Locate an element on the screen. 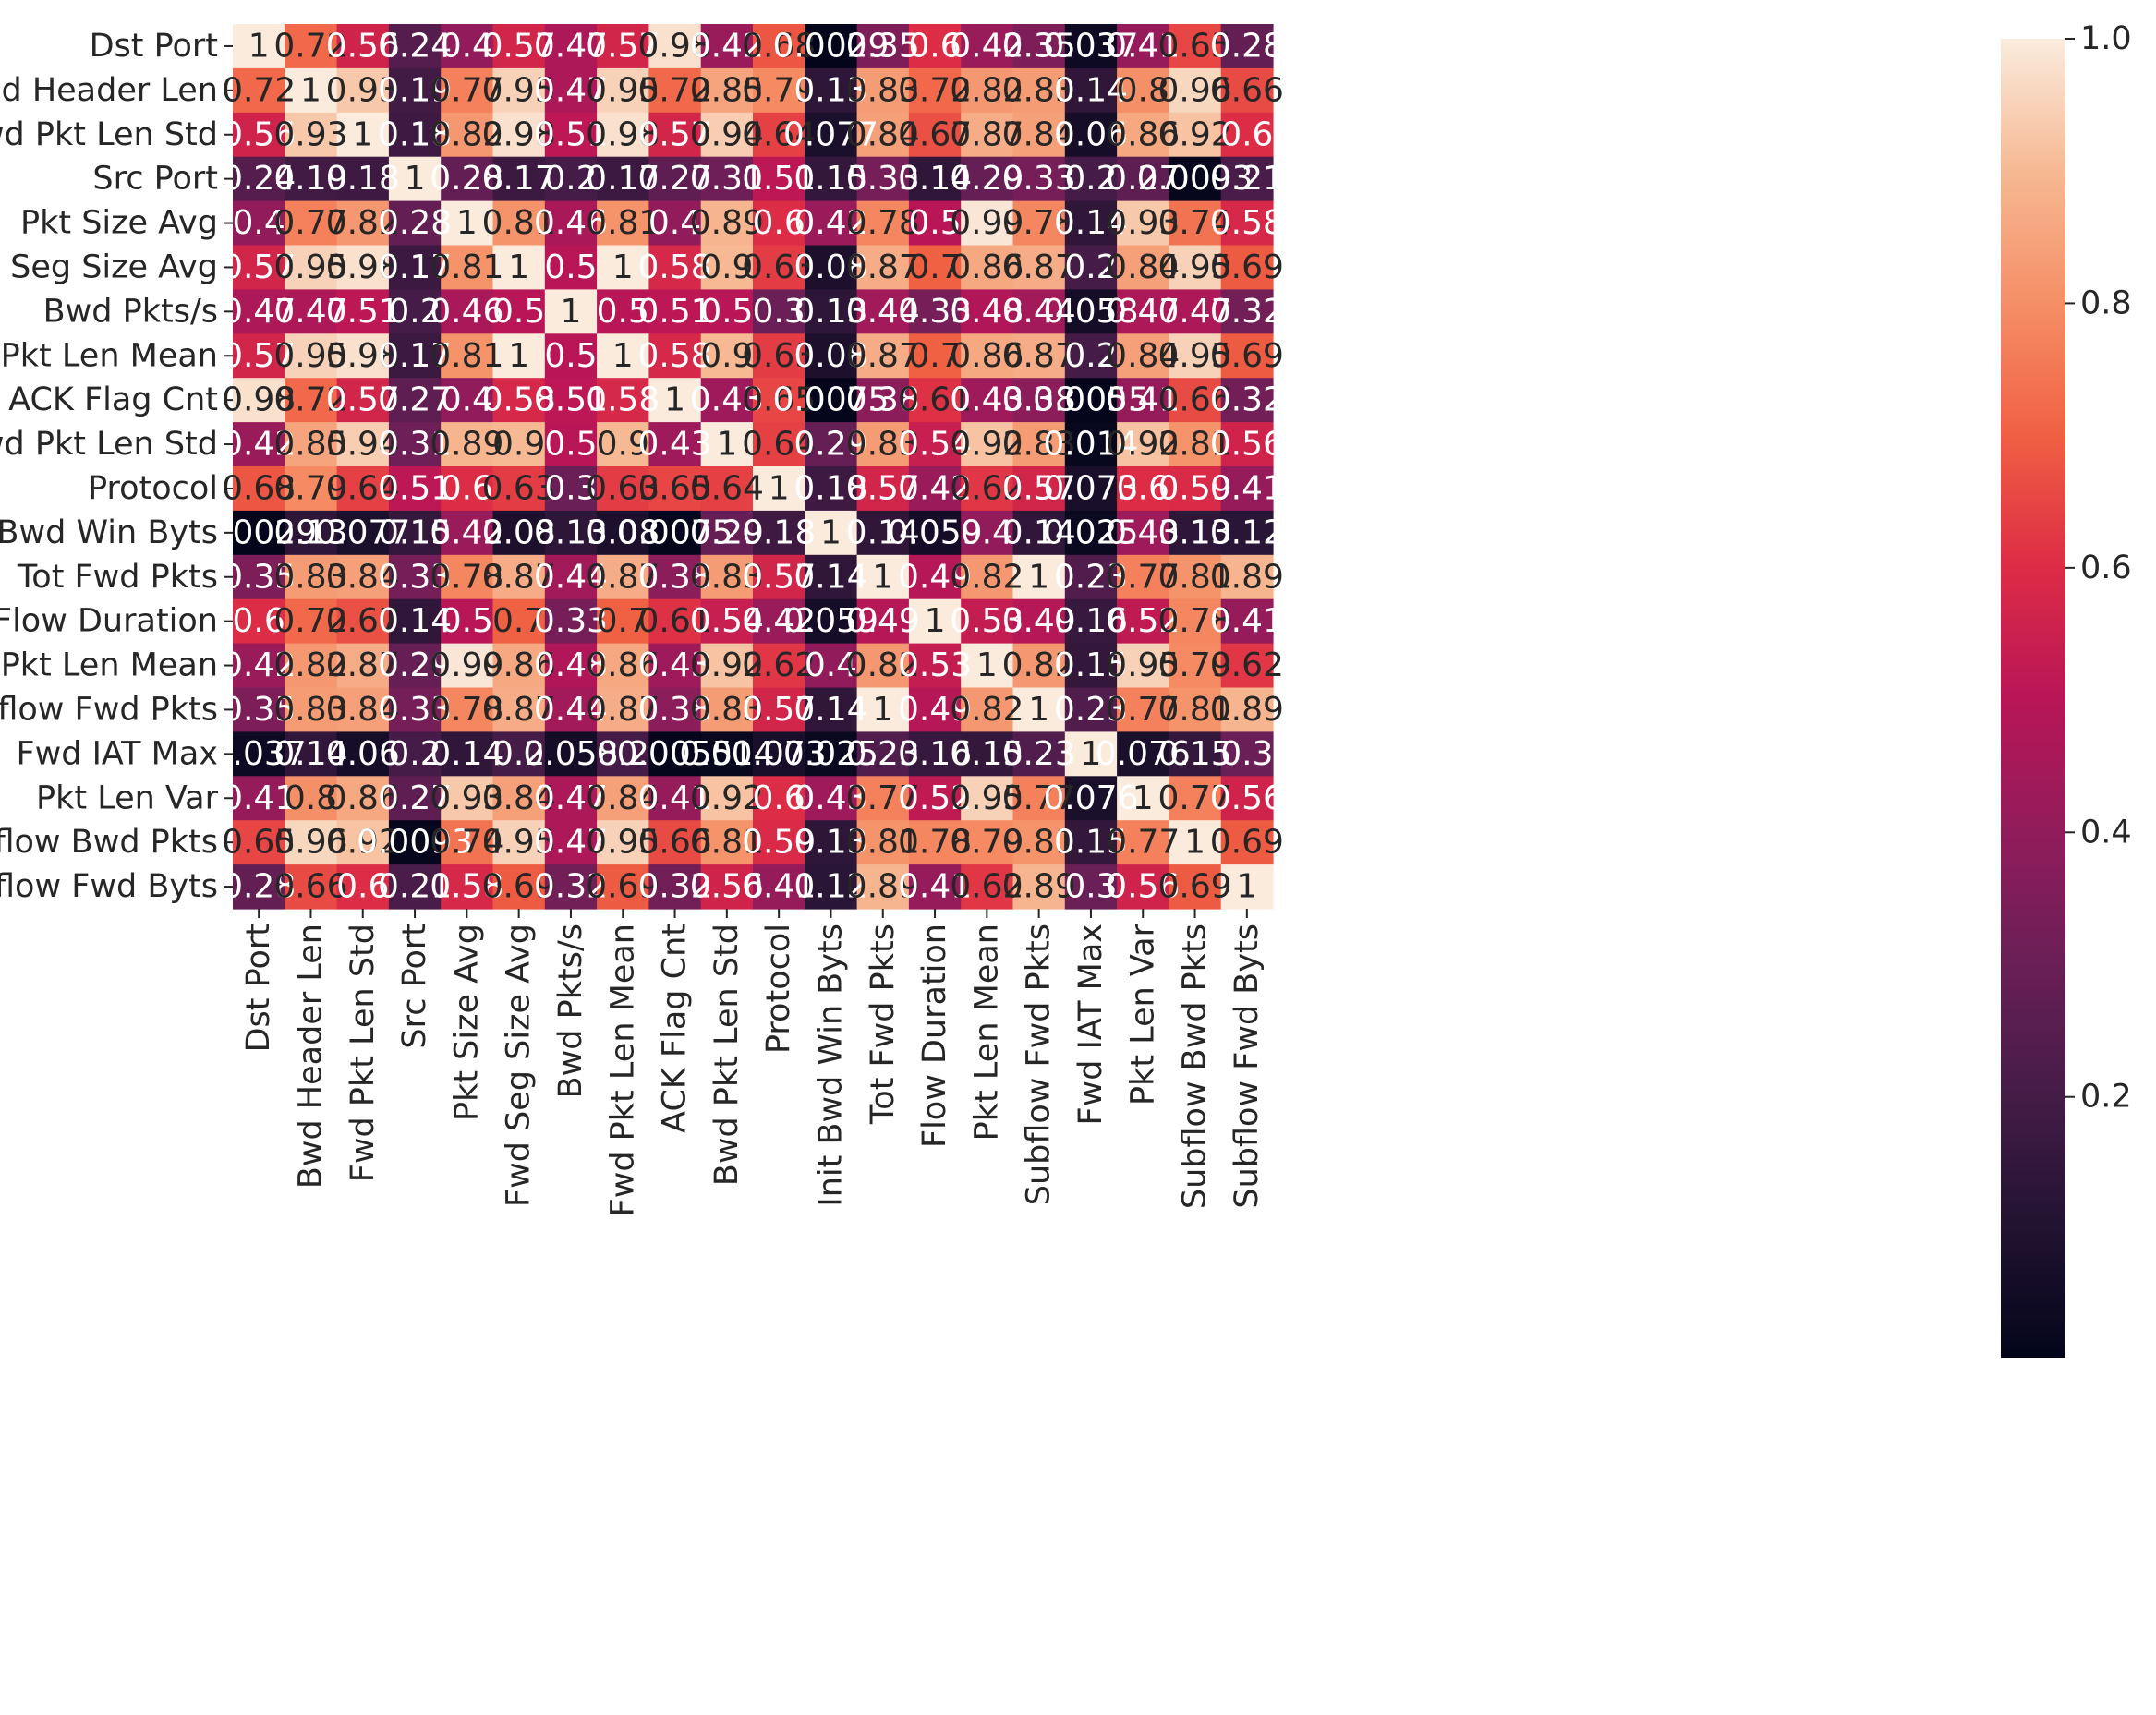  cell-value: 0.82 is located at coordinates (883, 665).